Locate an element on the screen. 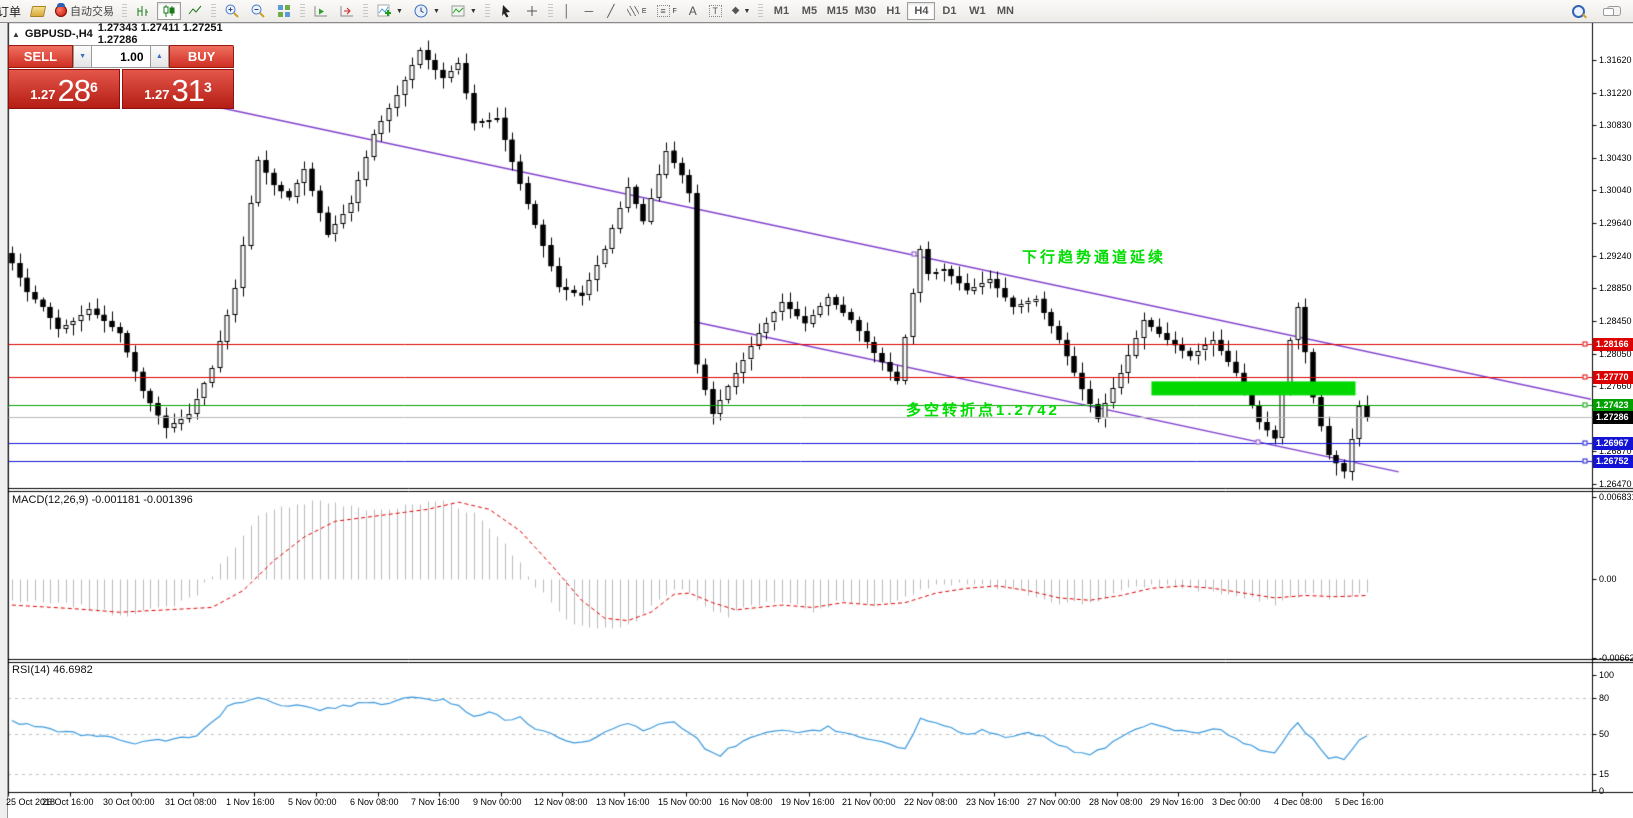 Image resolution: width=1633 pixels, height=818 pixels. timeframe-button-m1: M1 is located at coordinates (781, 11).